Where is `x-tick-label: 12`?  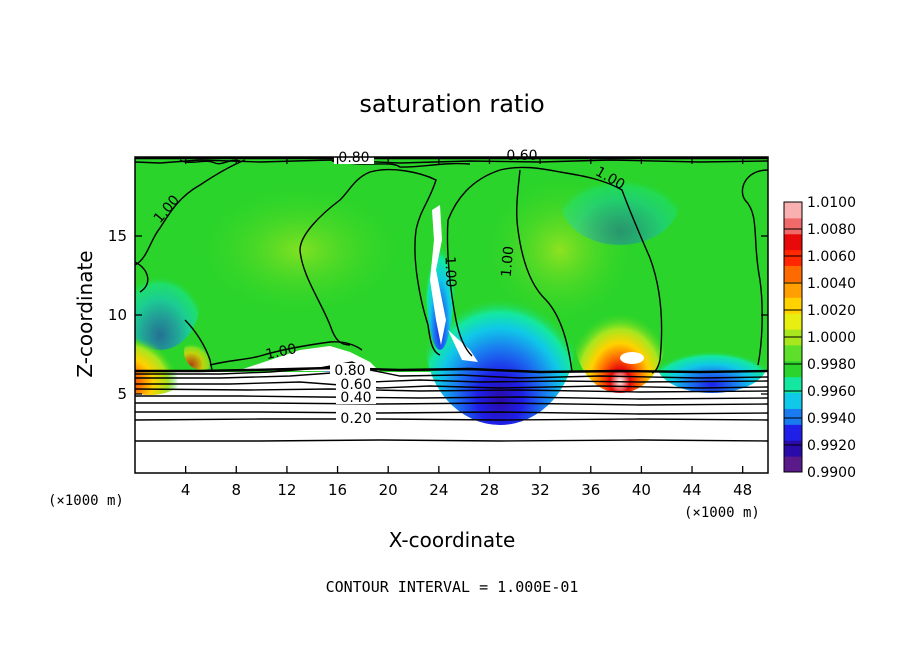
x-tick-label: 12 is located at coordinates (286, 490).